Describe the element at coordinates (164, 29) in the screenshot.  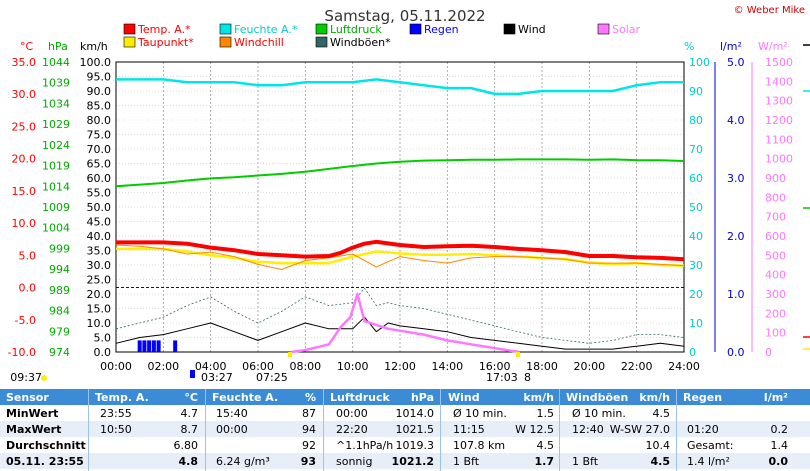
I see `legend-label: Temp. A.*` at that location.